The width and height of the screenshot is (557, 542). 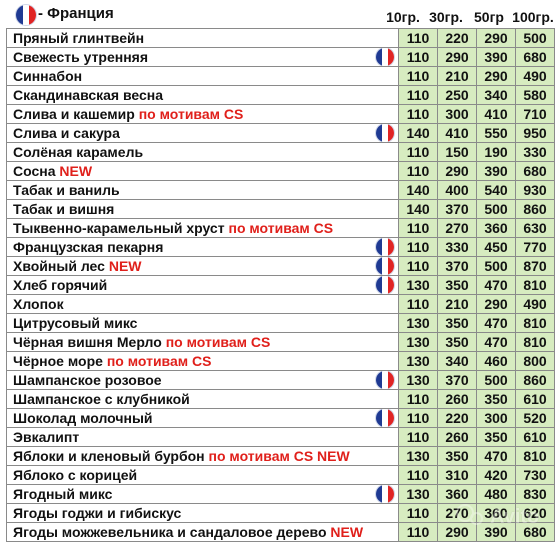 What do you see at coordinates (280, 475) in the screenshot?
I see `table-row: Яблоко с корицей 110 310 420 730` at bounding box center [280, 475].